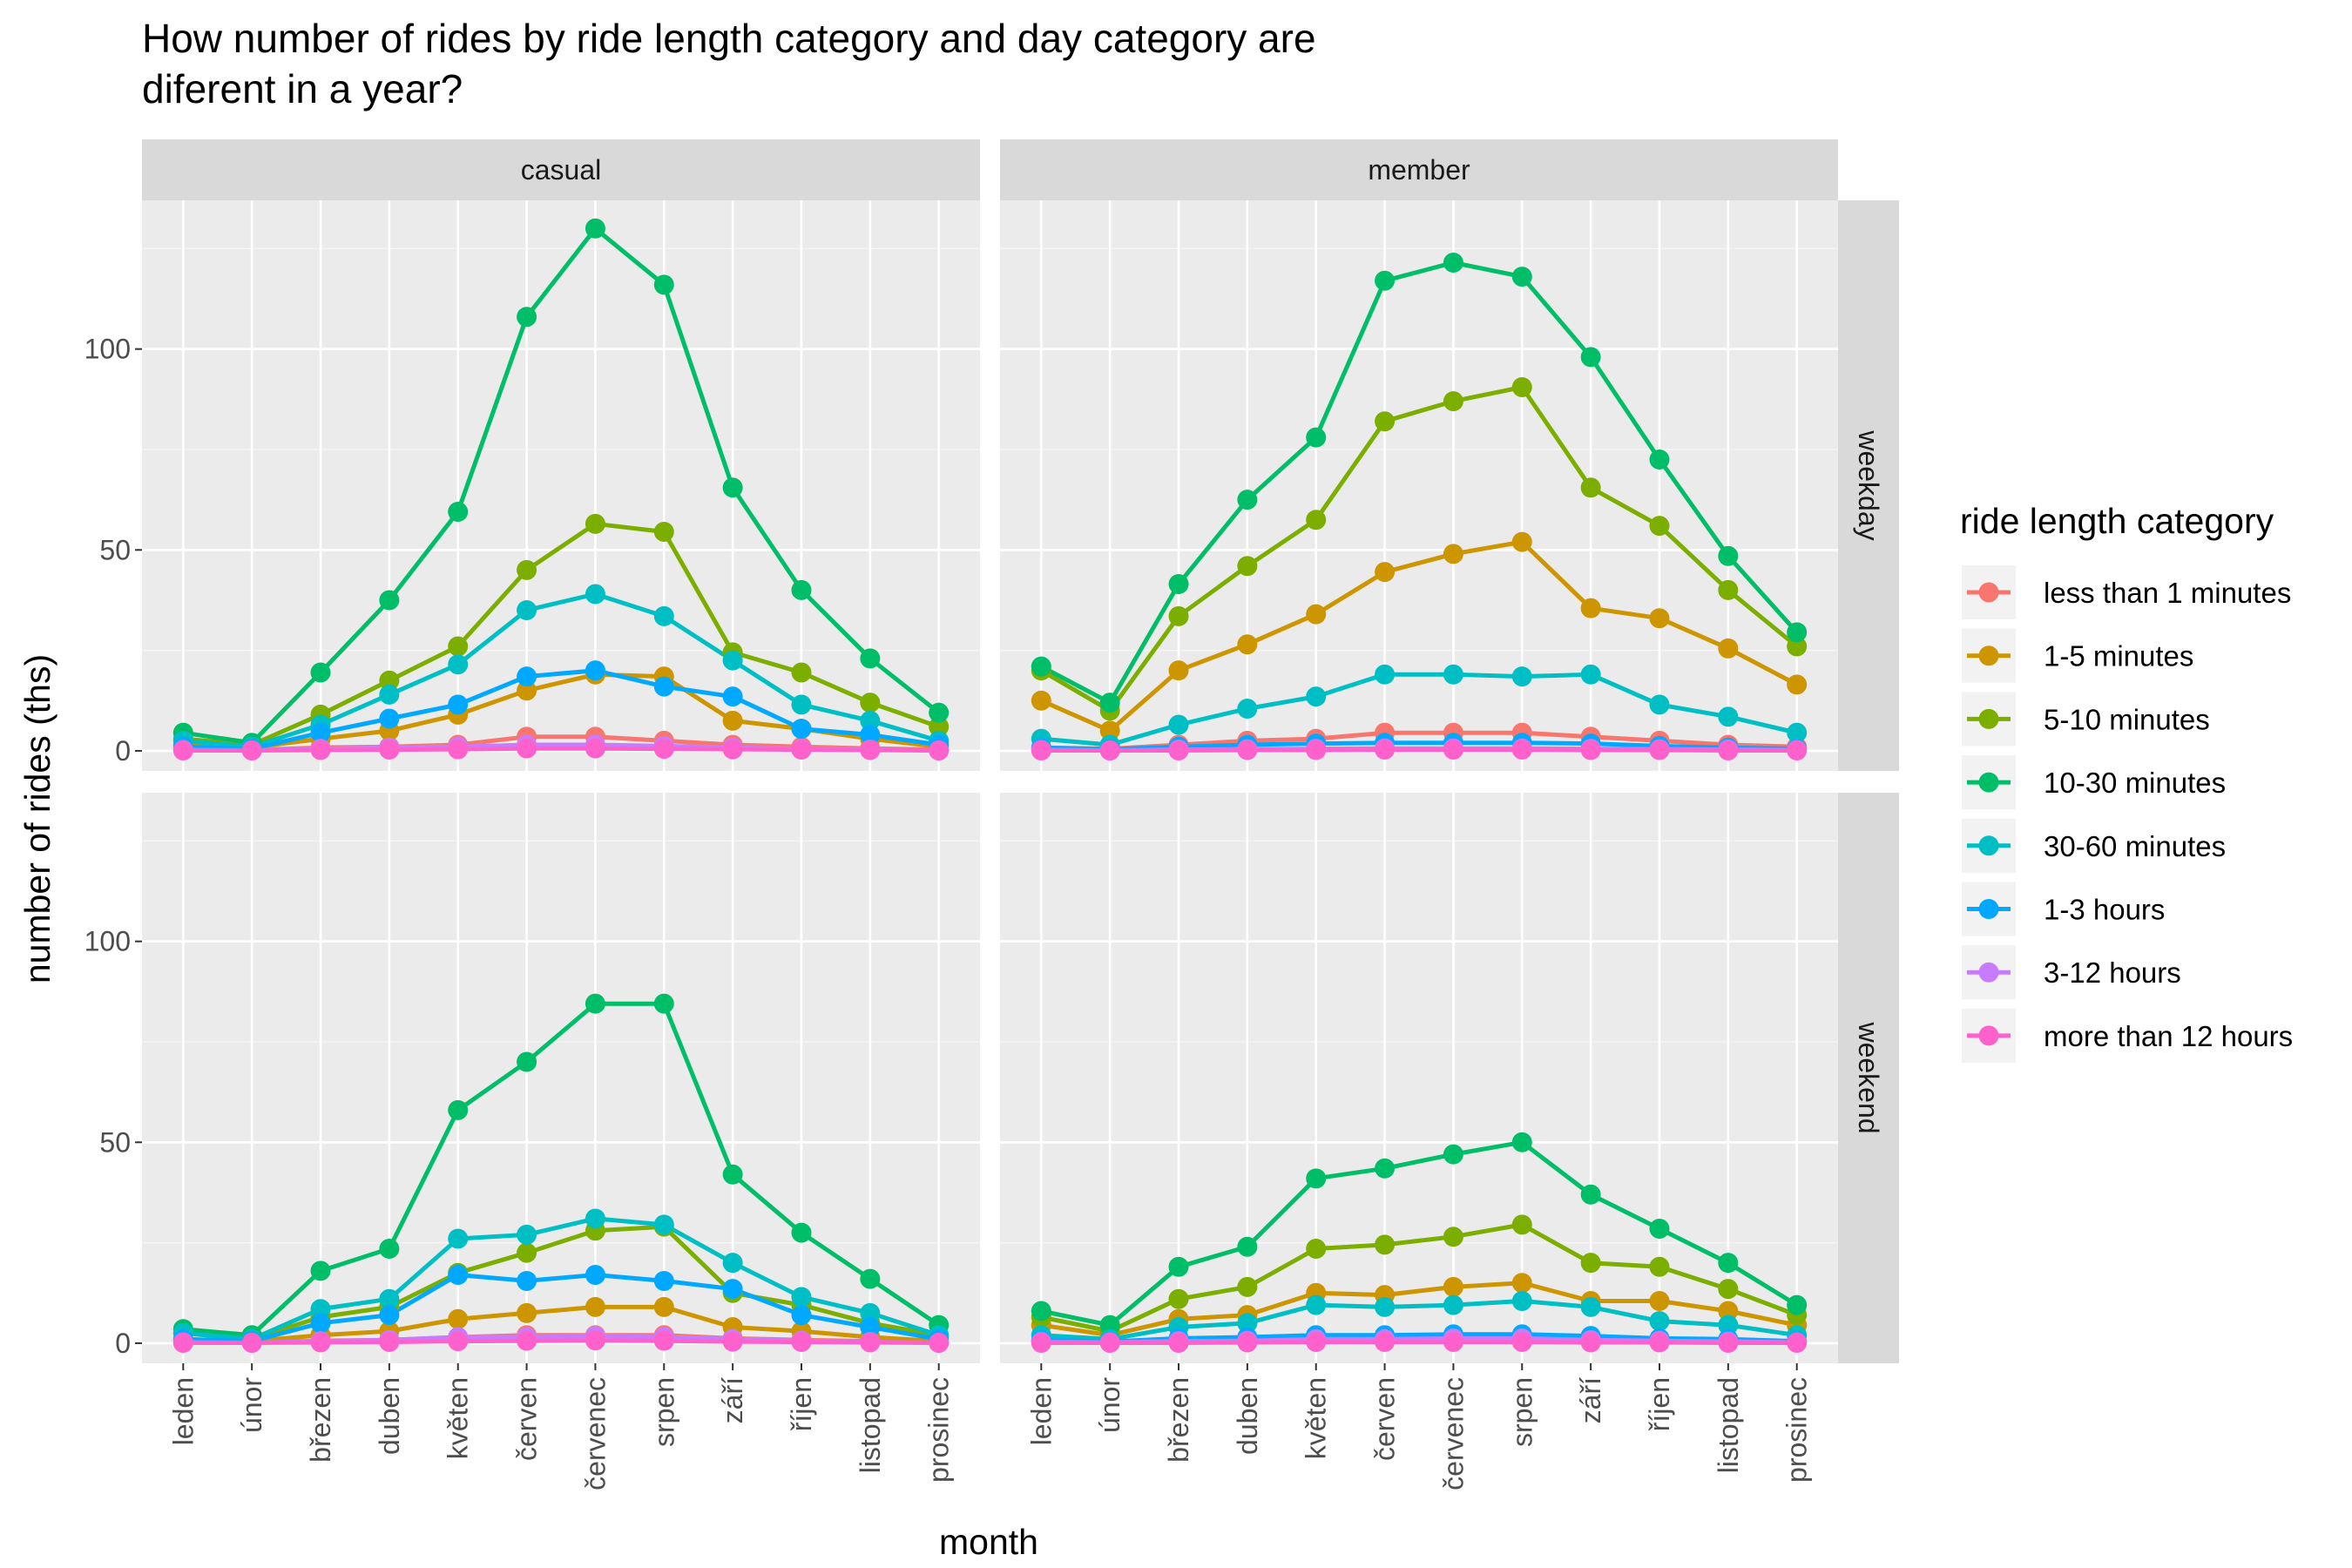  I want to click on point-more-than-12-hours-srpen, so click(1521, 750).